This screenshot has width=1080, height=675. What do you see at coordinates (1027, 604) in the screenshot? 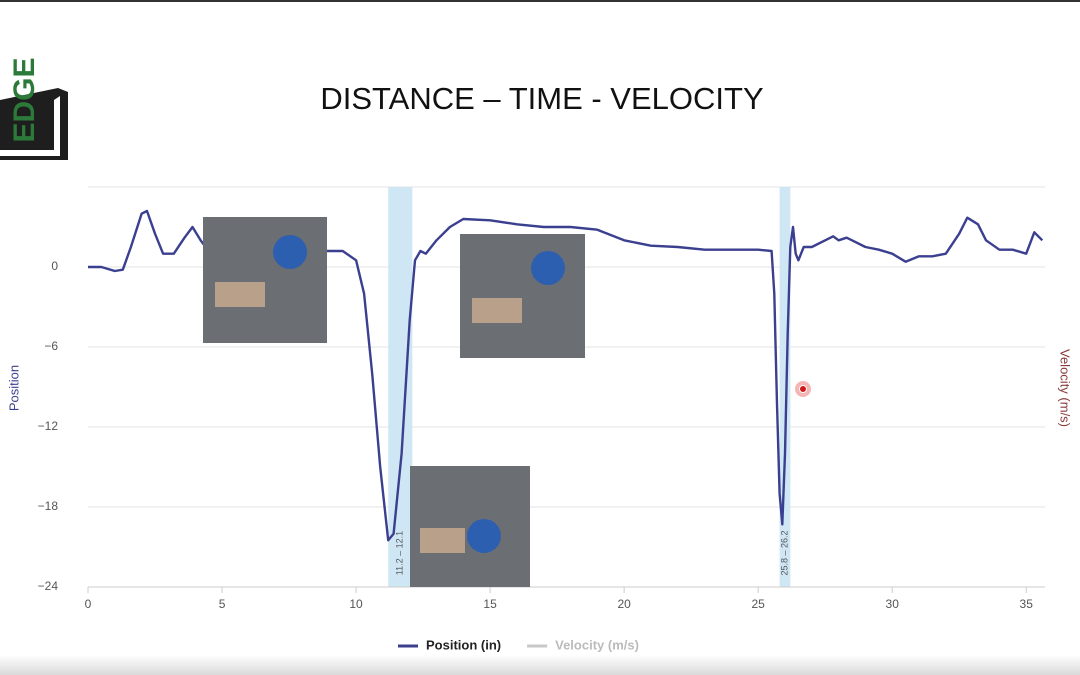
I see `x-tick-label: 35` at bounding box center [1027, 604].